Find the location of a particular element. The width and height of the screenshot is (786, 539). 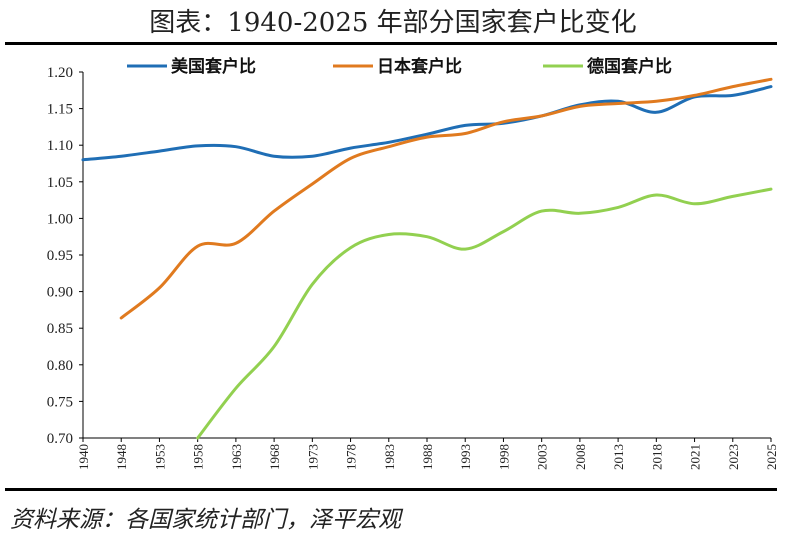

x-tick-label: 1978 is located at coordinates (351, 457).